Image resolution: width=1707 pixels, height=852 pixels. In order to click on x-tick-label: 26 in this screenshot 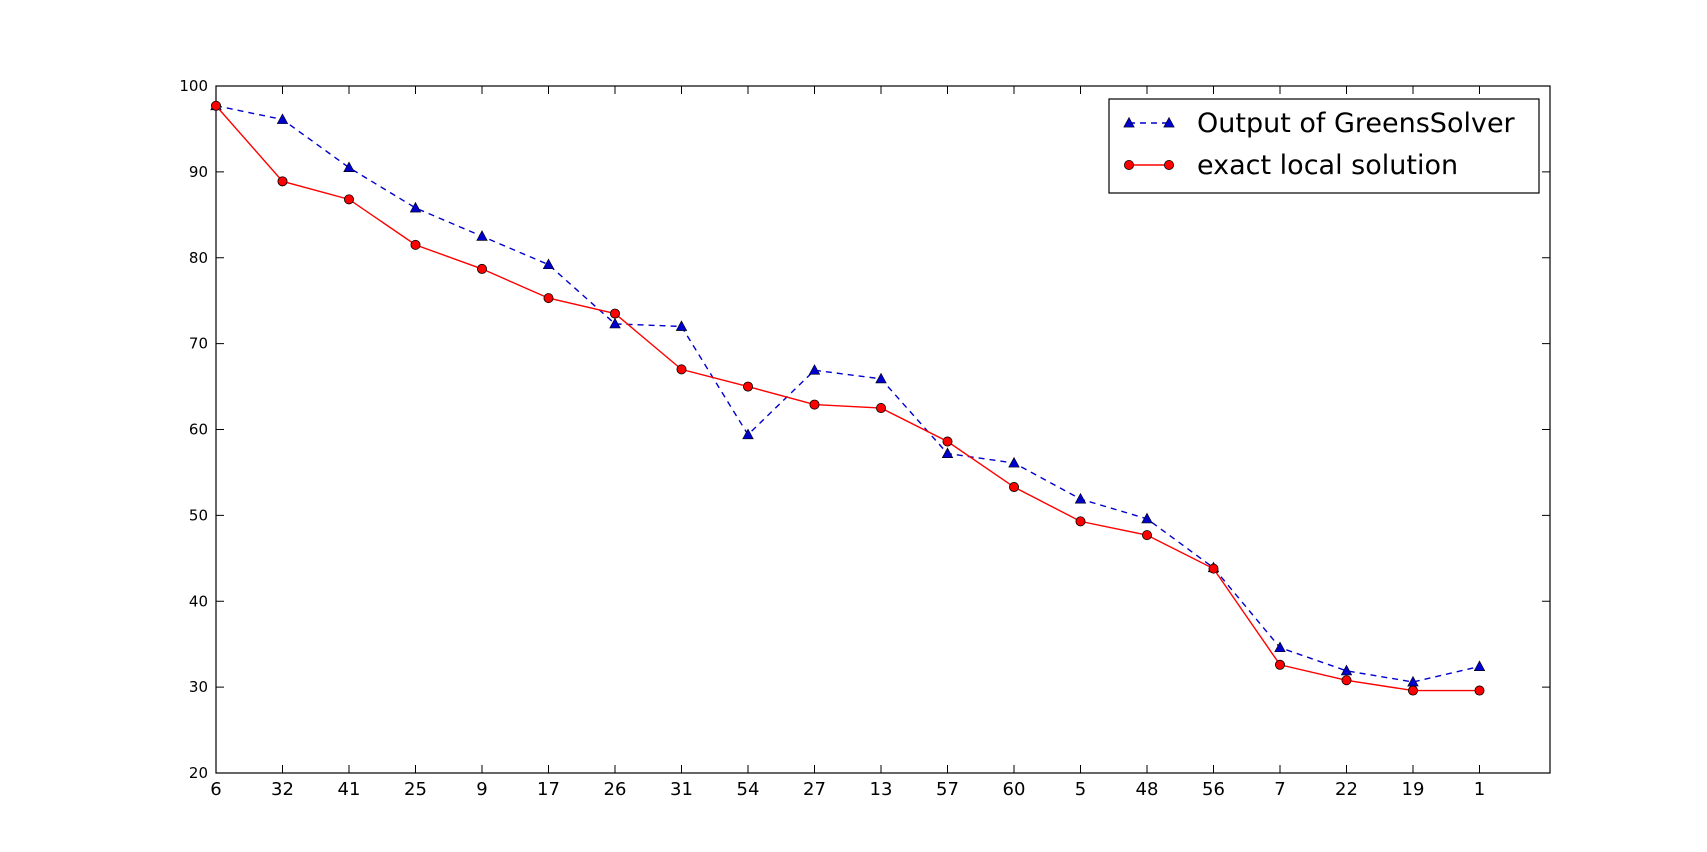, I will do `click(615, 789)`.